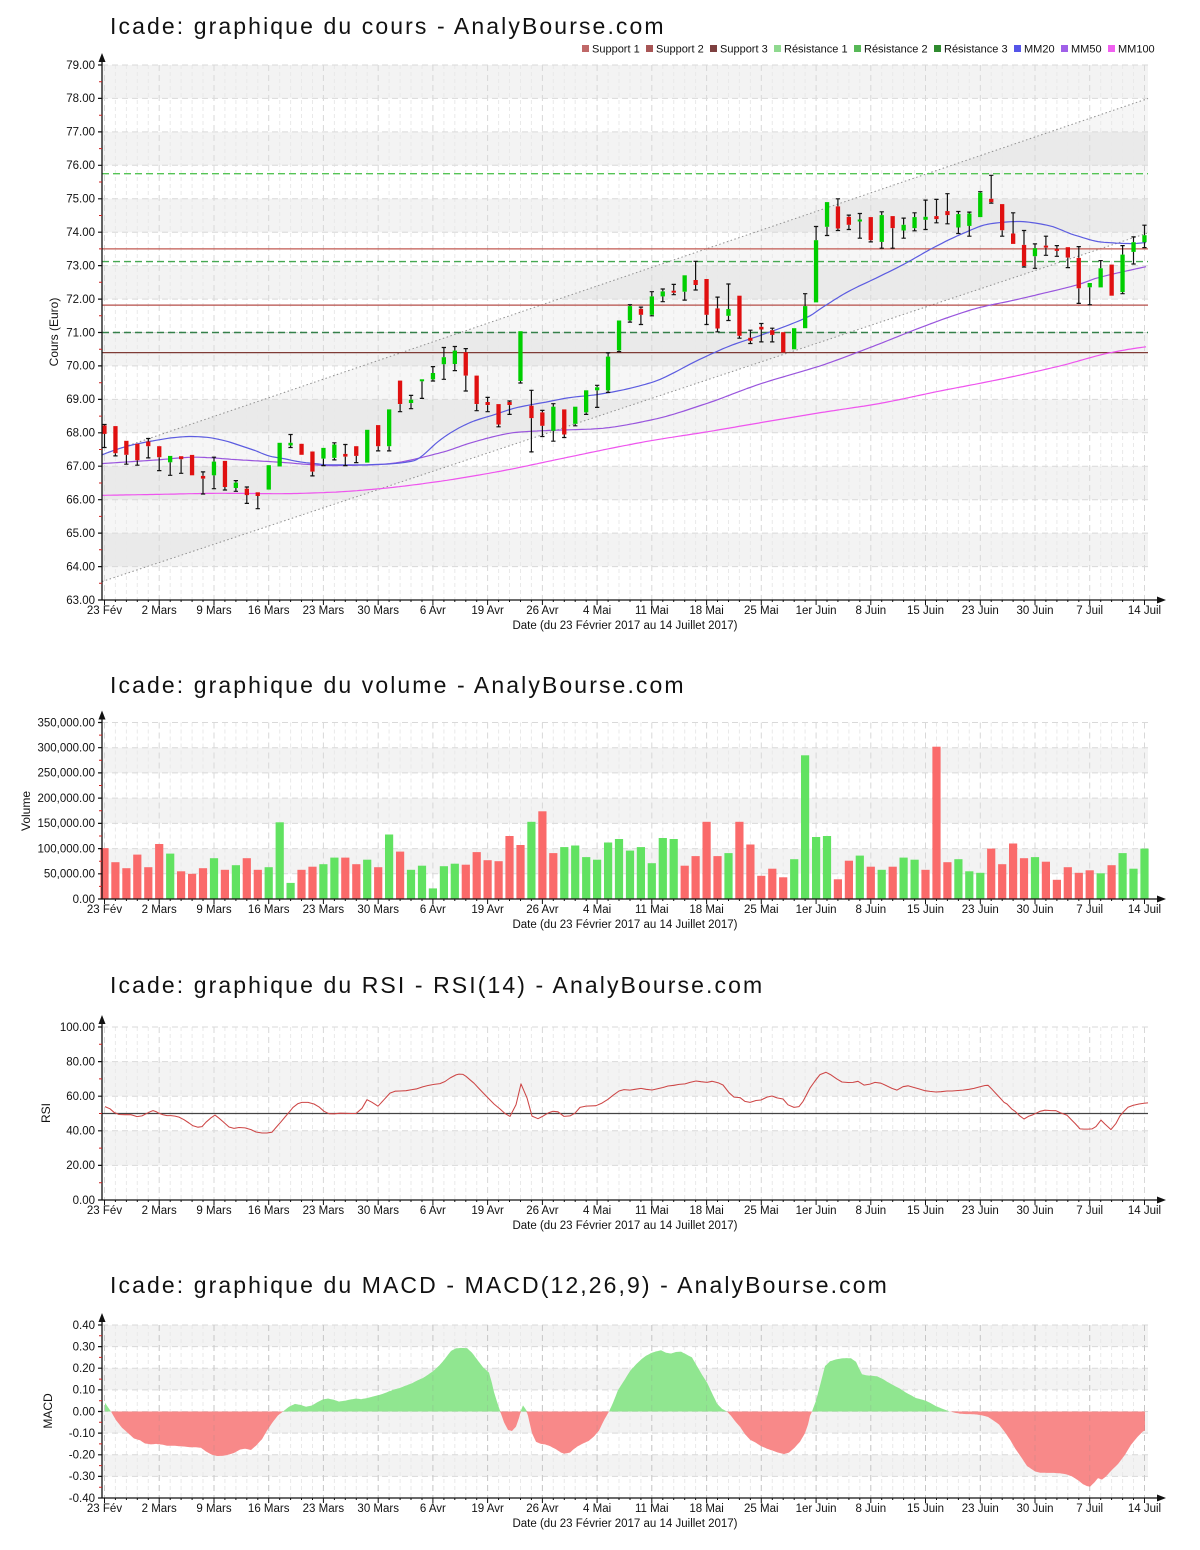 This screenshot has width=1200, height=1550. Describe the element at coordinates (744, 50) in the screenshot. I see `svg-text: Support 3` at that location.